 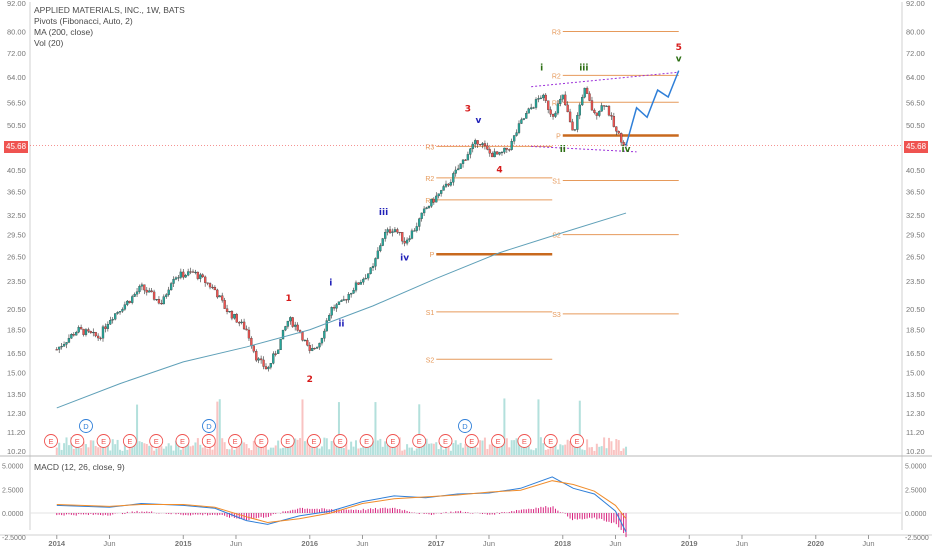 What do you see at coordinates (16, 372) in the screenshot?
I see `price-tick-left-16: 15.00` at bounding box center [16, 372].